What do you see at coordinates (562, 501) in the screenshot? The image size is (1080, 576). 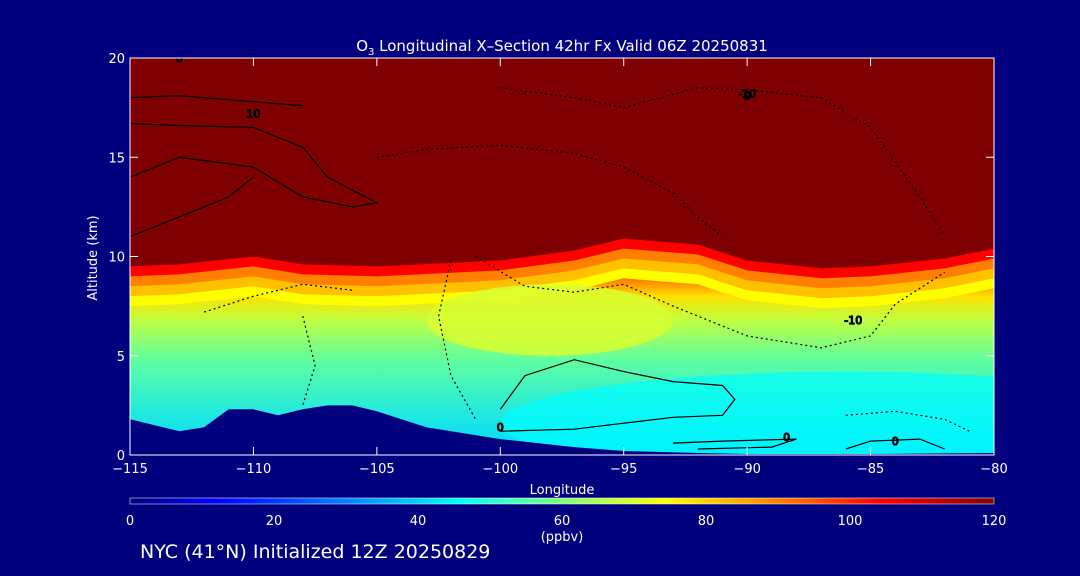 I see `colorbar` at bounding box center [562, 501].